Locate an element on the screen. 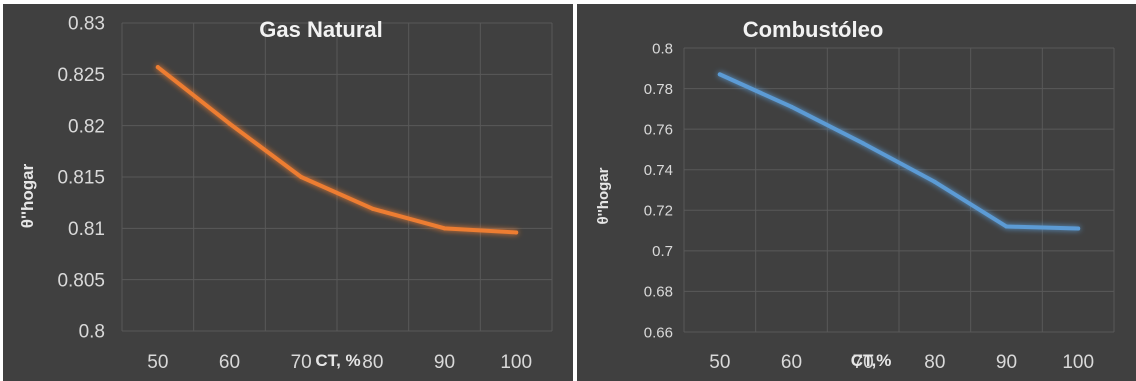  y-tick-label: 0.825 is located at coordinates (81, 75).